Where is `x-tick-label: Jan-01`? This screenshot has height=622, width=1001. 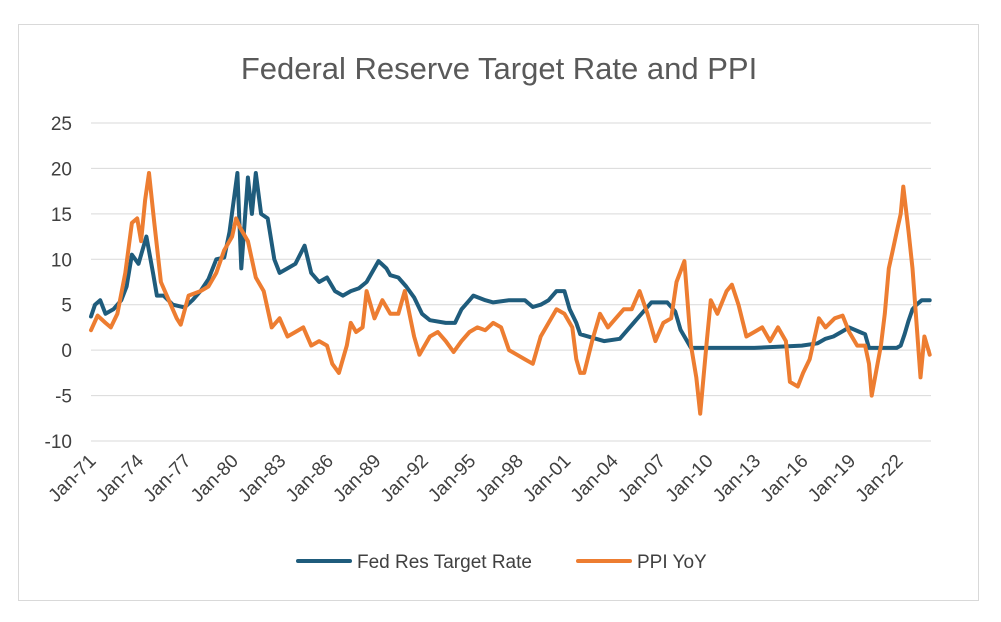
x-tick-label: Jan-01 is located at coordinates (547, 479).